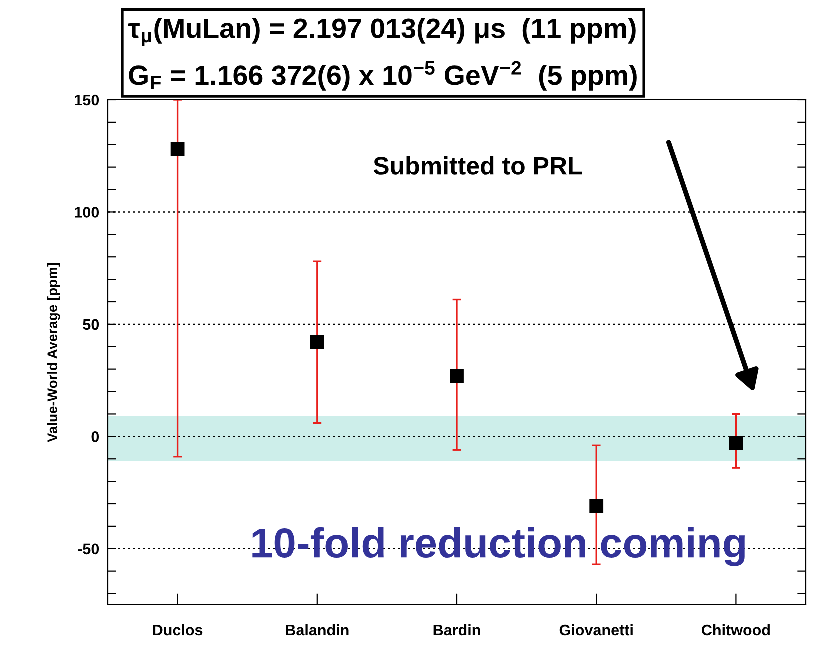 This screenshot has width=833, height=660. Describe the element at coordinates (53, 352) in the screenshot. I see `y-axis-title: Value-World Average [ppm]` at that location.